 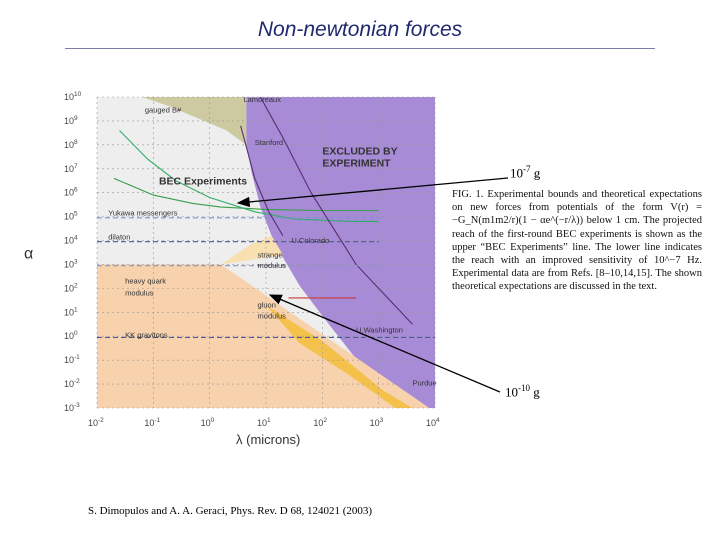 What do you see at coordinates (152, 422) in the screenshot?
I see `x-tick-label: 10⁻¹` at bounding box center [152, 422].